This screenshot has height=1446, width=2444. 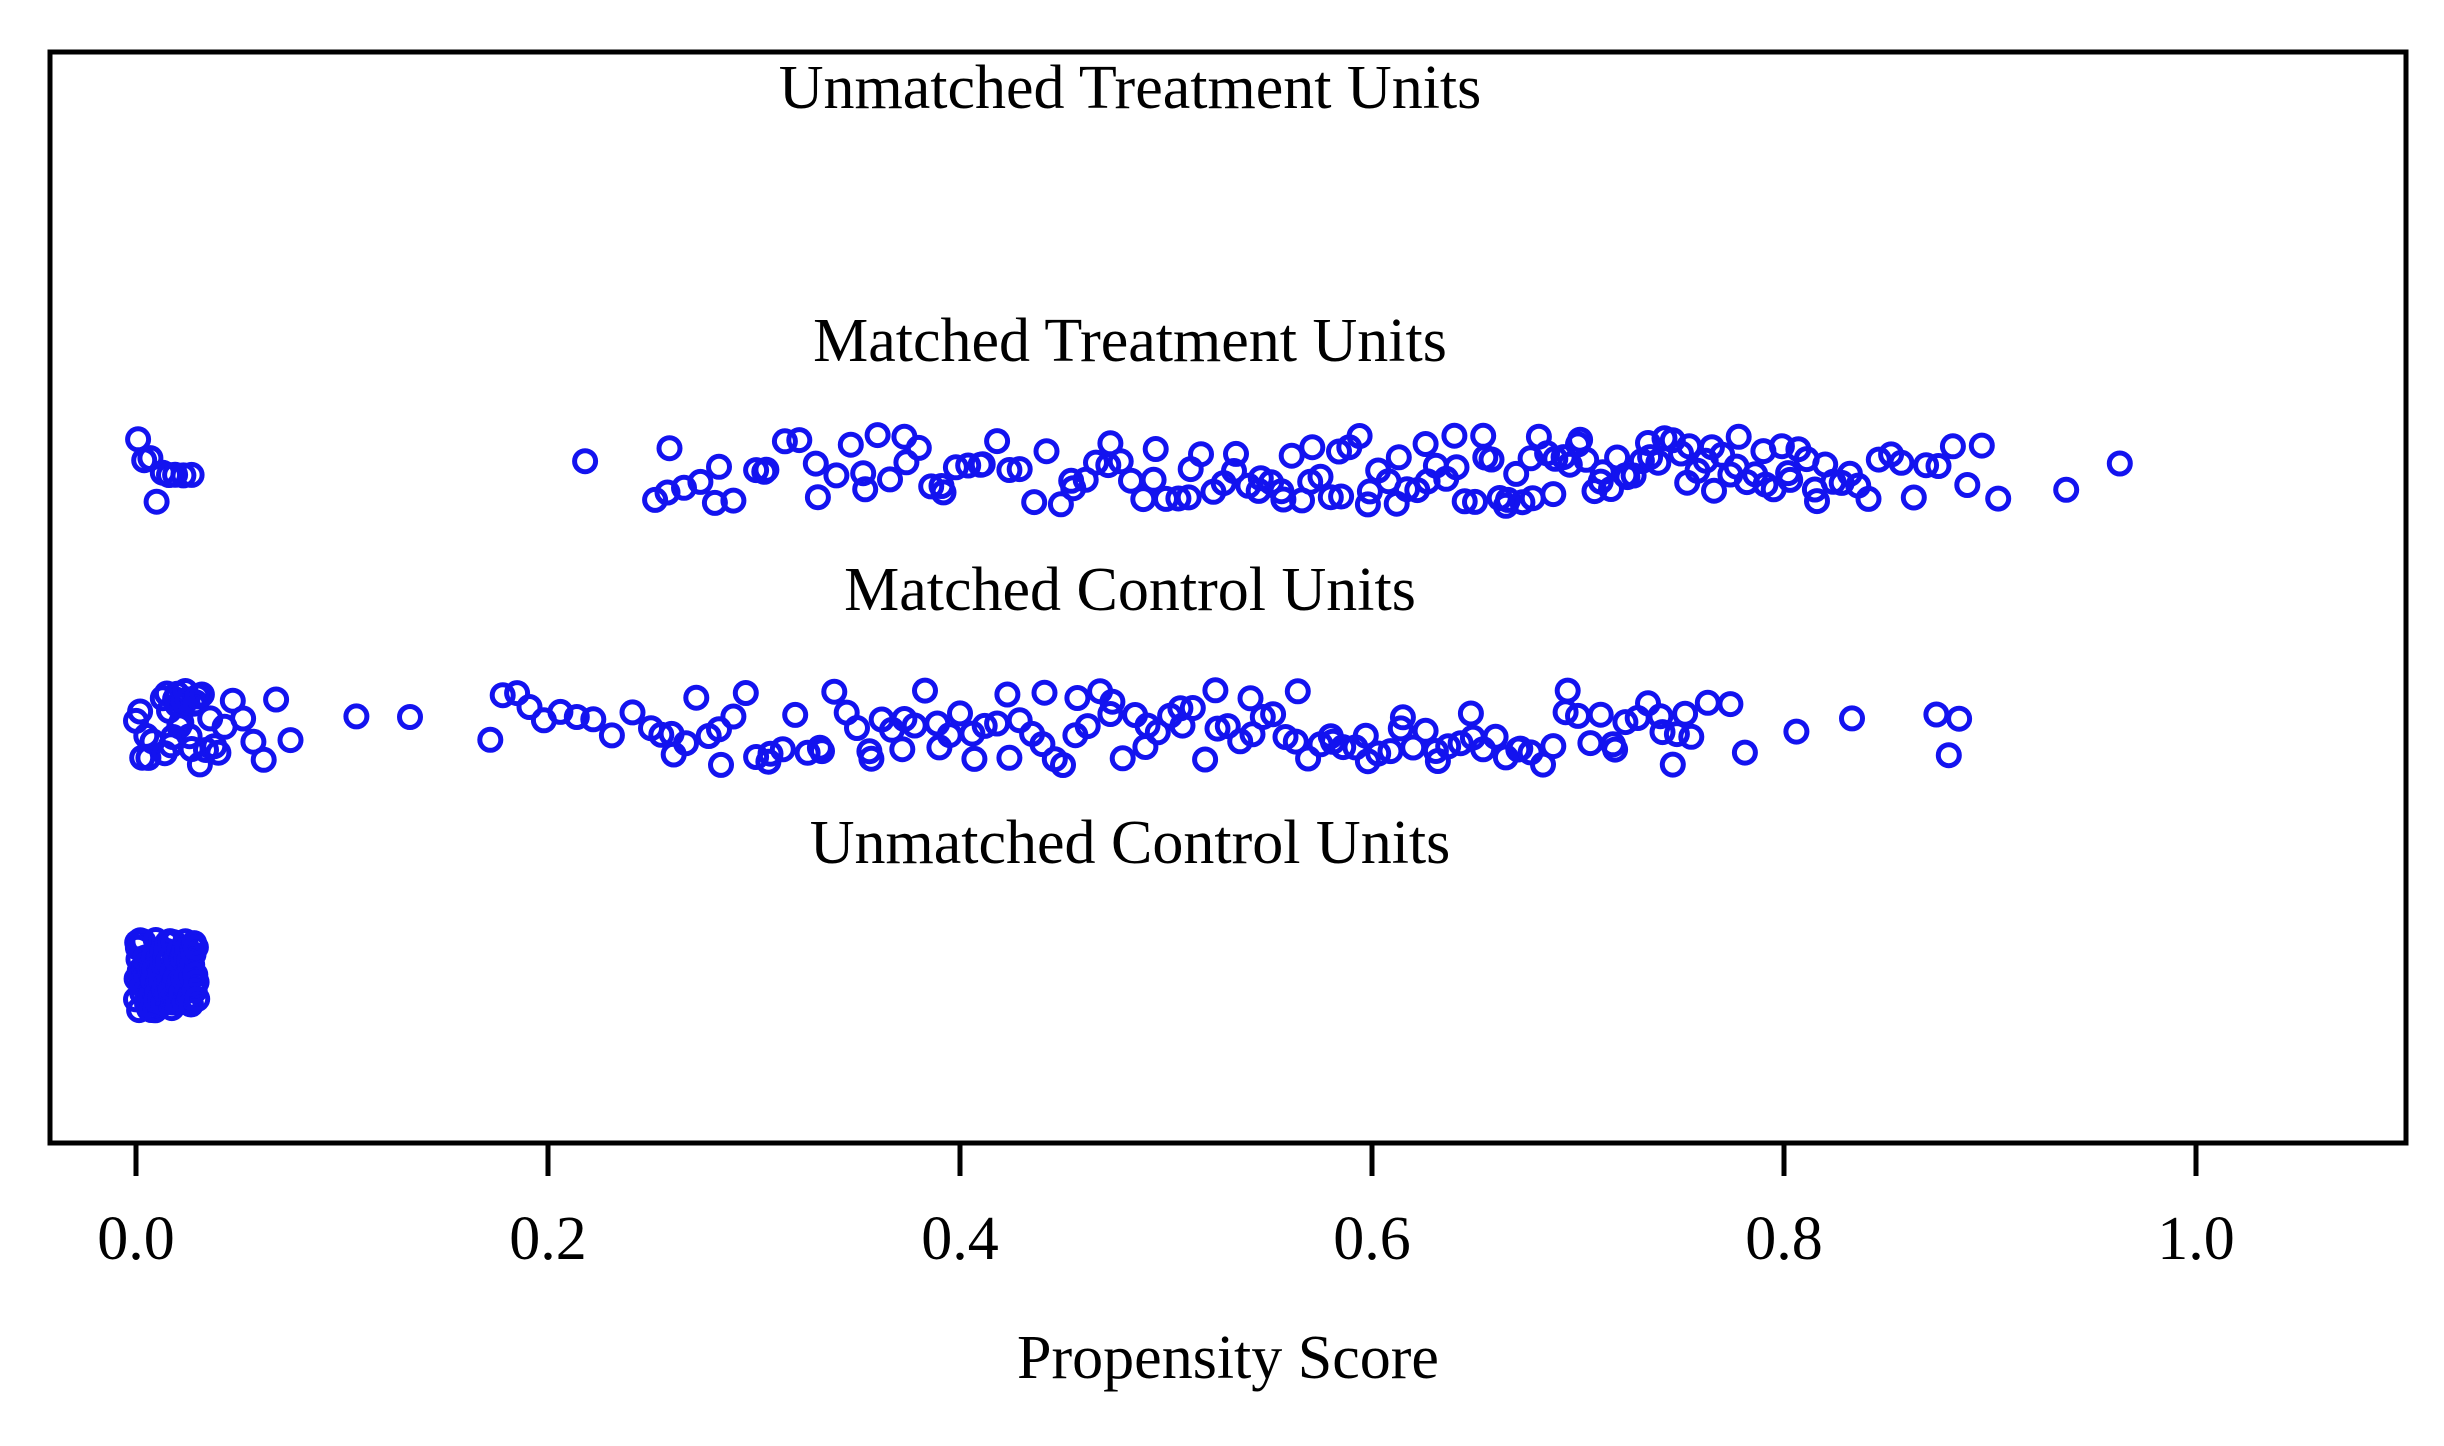 What do you see at coordinates (1372, 1239) in the screenshot?
I see `x-tick-label: 0.6` at bounding box center [1372, 1239].